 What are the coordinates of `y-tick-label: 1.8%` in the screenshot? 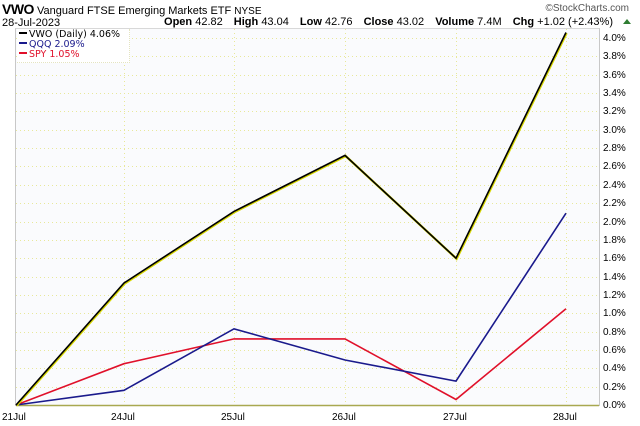 It's located at (614, 240).